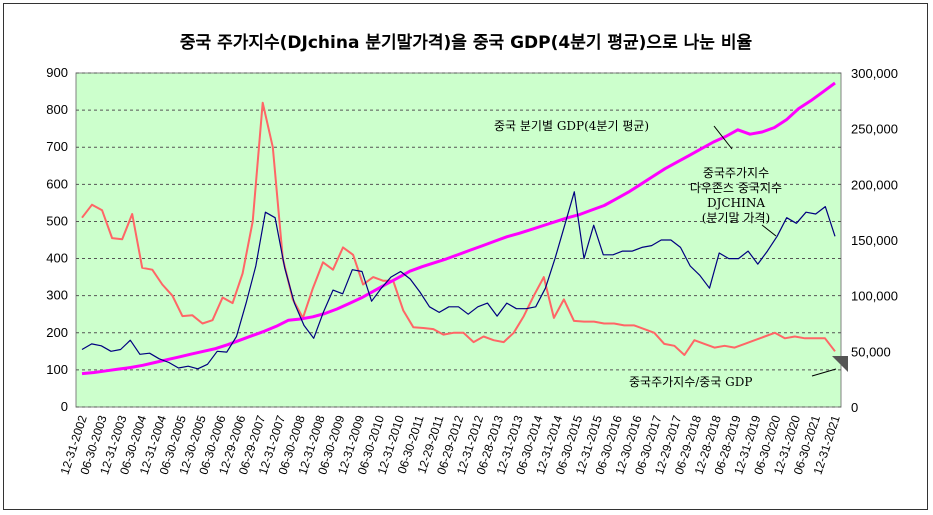  I want to click on left-axis-tick-label: 500, so click(57, 220).